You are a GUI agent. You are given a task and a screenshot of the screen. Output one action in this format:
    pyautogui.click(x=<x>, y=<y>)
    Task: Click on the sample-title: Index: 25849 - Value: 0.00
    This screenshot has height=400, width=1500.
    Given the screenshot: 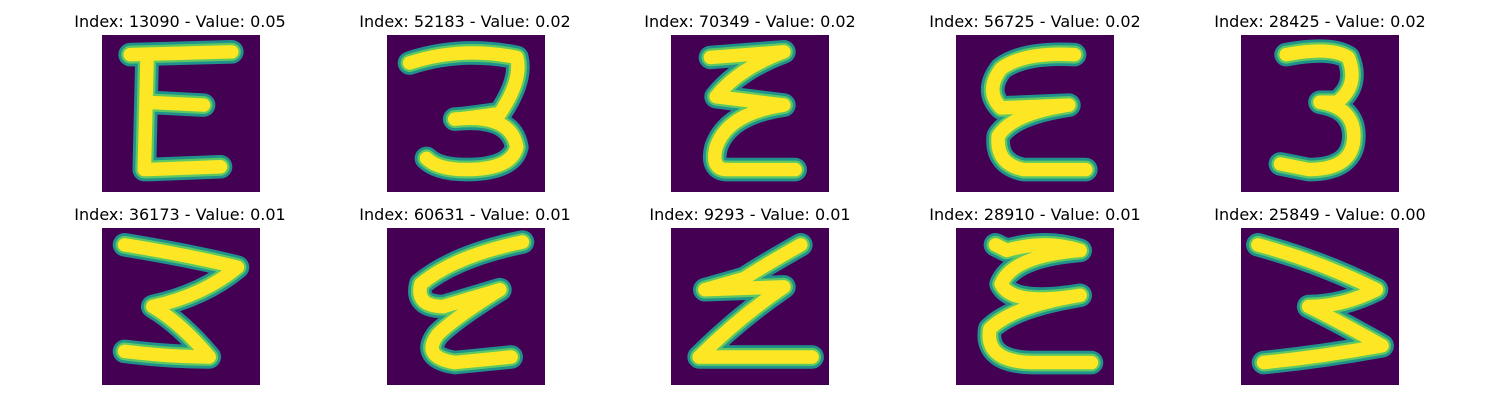 What is the action you would take?
    pyautogui.click(x=1320, y=214)
    